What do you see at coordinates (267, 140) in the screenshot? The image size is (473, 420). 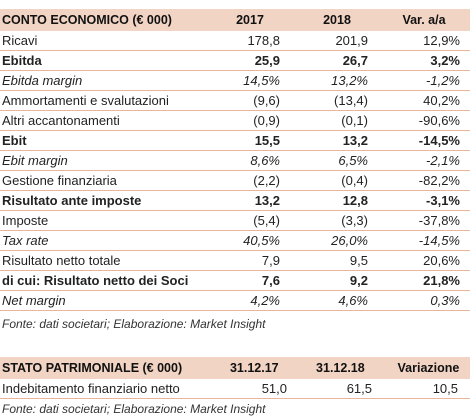 I see `row-value-2017: 15,5` at bounding box center [267, 140].